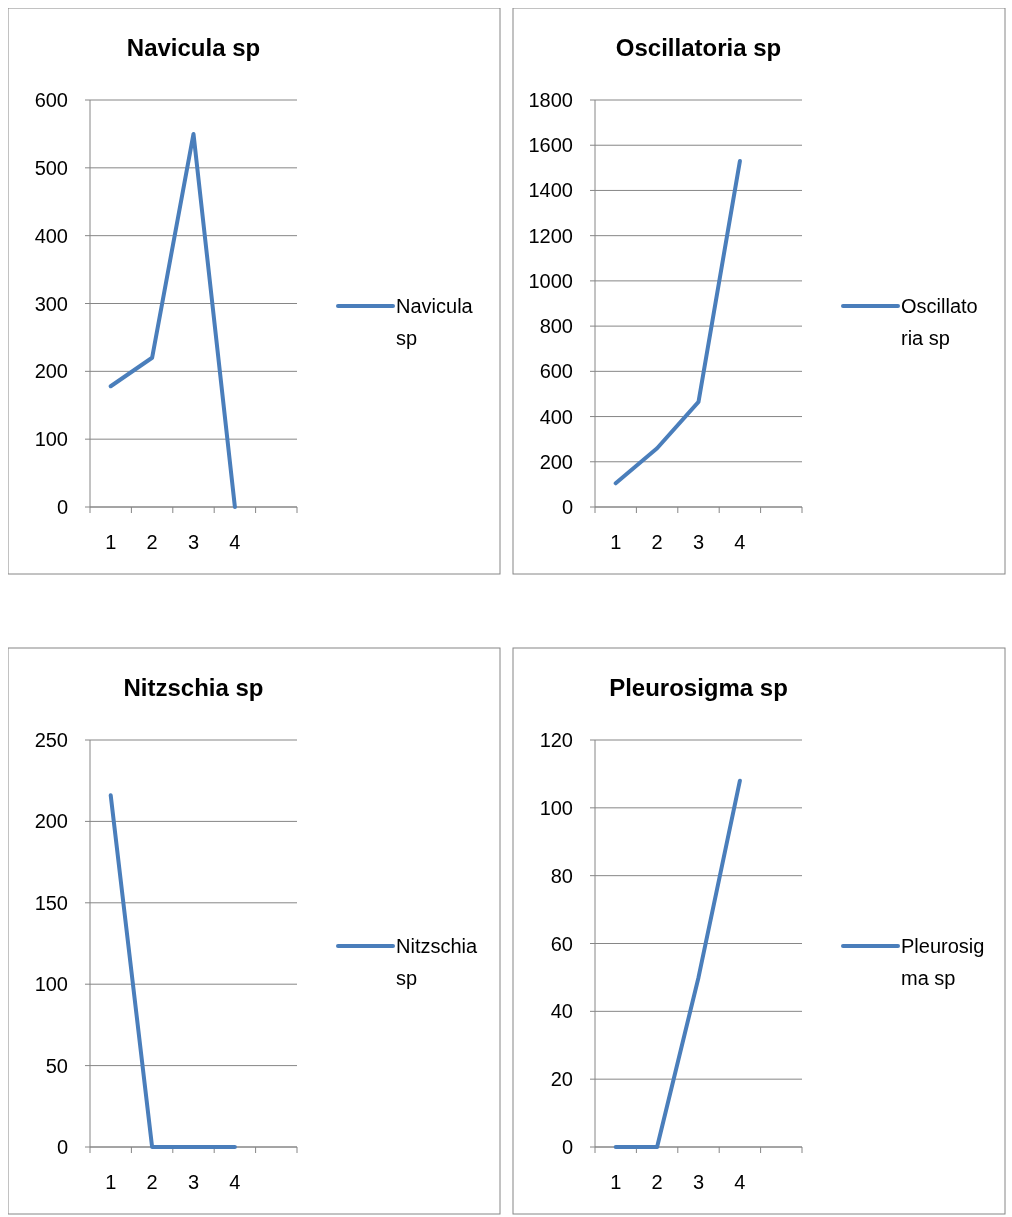 The width and height of the screenshot is (1012, 1217). I want to click on y-tick-label: 20, so click(561, 1079).